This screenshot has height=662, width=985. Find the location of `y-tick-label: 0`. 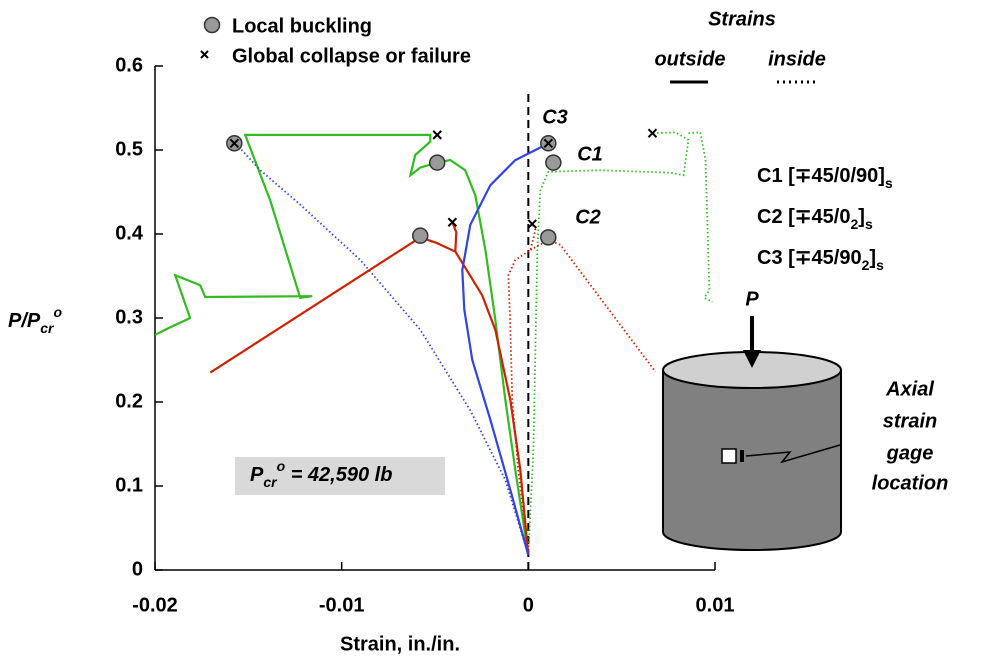

y-tick-label: 0 is located at coordinates (137, 569).